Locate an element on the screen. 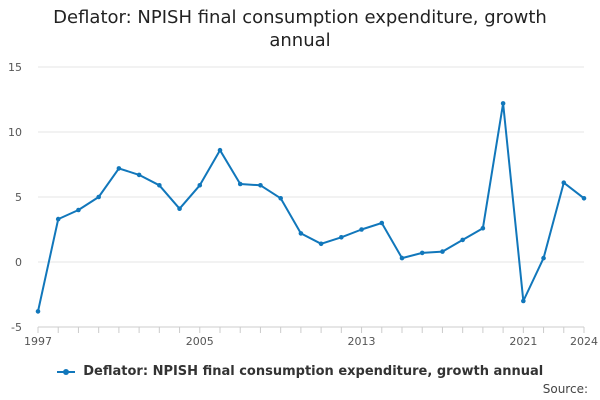 The image size is (600, 400). x-tick-label: 2021 is located at coordinates (523, 341).